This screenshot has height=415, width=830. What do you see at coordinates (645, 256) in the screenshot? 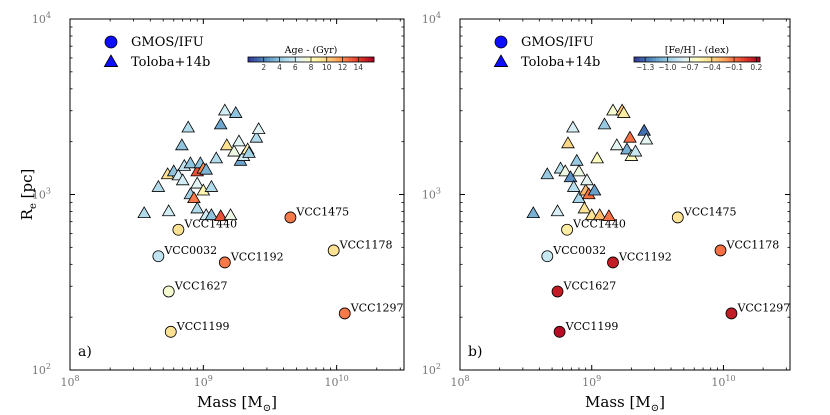
I see `point-label-vcc1192: VCC1192` at bounding box center [645, 256].